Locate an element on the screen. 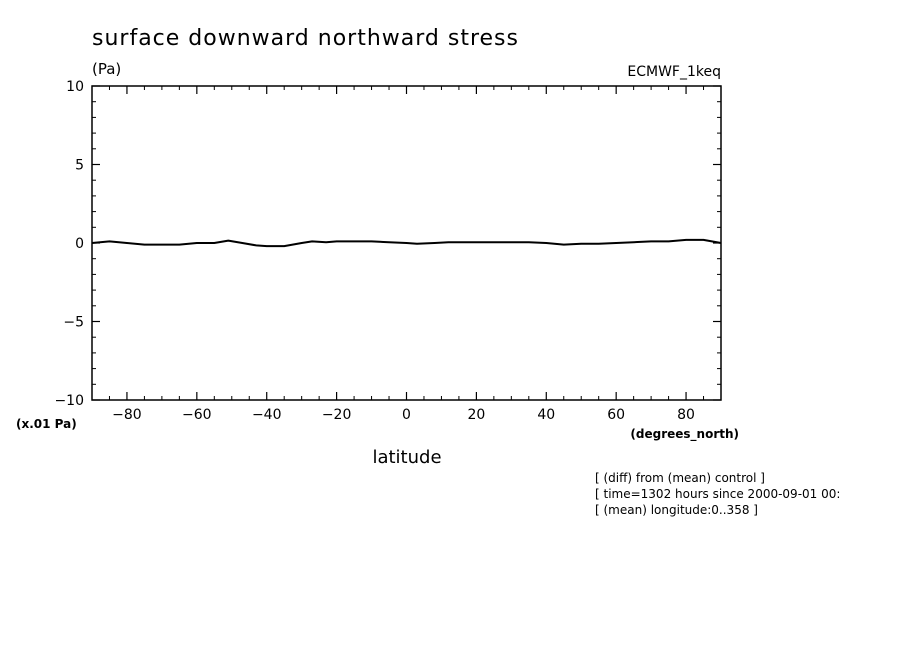  chart-title: surface downward northward stress is located at coordinates (305, 38).